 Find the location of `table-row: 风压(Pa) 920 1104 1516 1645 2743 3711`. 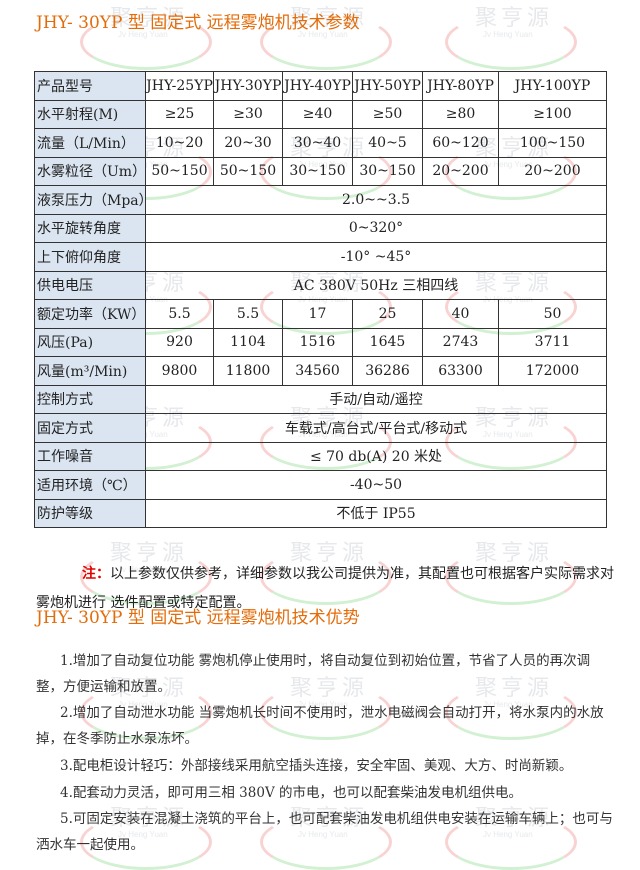

table-row: 风压(Pa) 920 1104 1516 1645 2743 3711 is located at coordinates (320, 342).